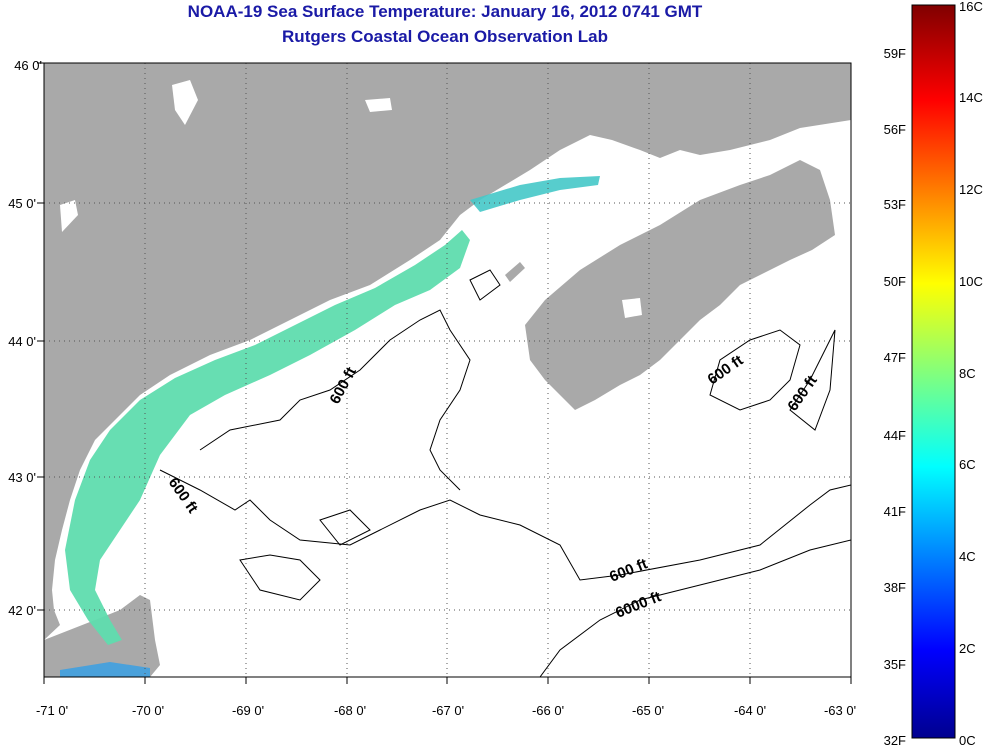 The width and height of the screenshot is (984, 754). Describe the element at coordinates (967, 740) in the screenshot. I see `colorbar-label-c: 0C` at that location.